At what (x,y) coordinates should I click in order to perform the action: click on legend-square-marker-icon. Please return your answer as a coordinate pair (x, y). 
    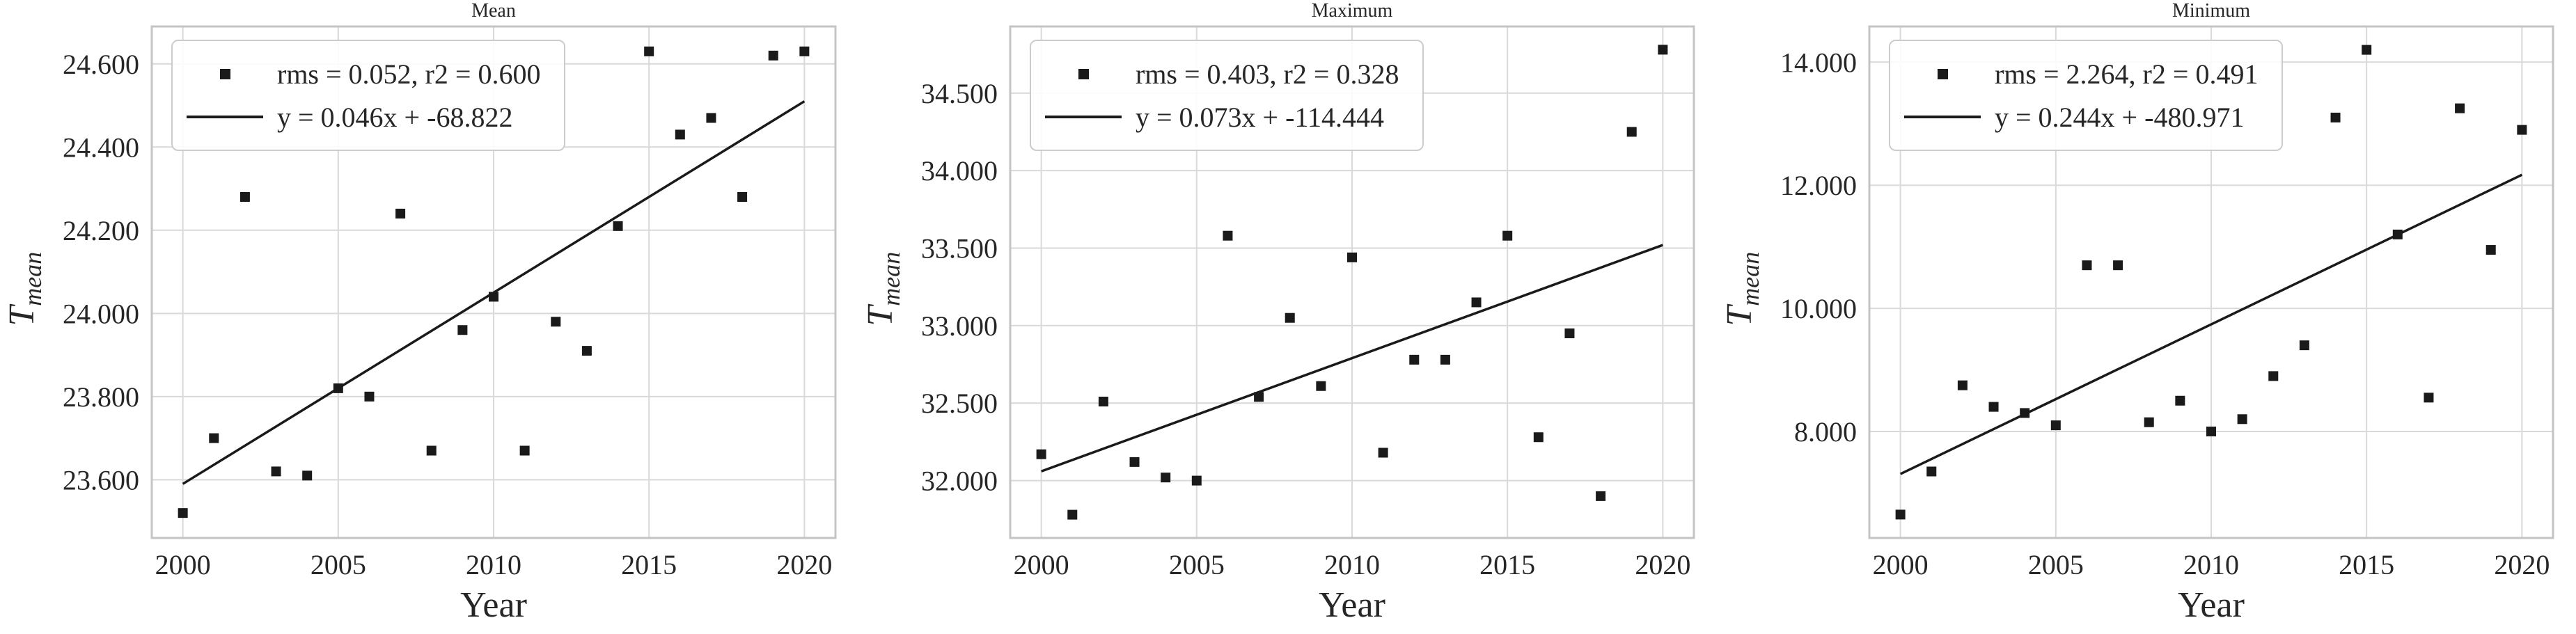
    Looking at the image, I should click on (1083, 73).